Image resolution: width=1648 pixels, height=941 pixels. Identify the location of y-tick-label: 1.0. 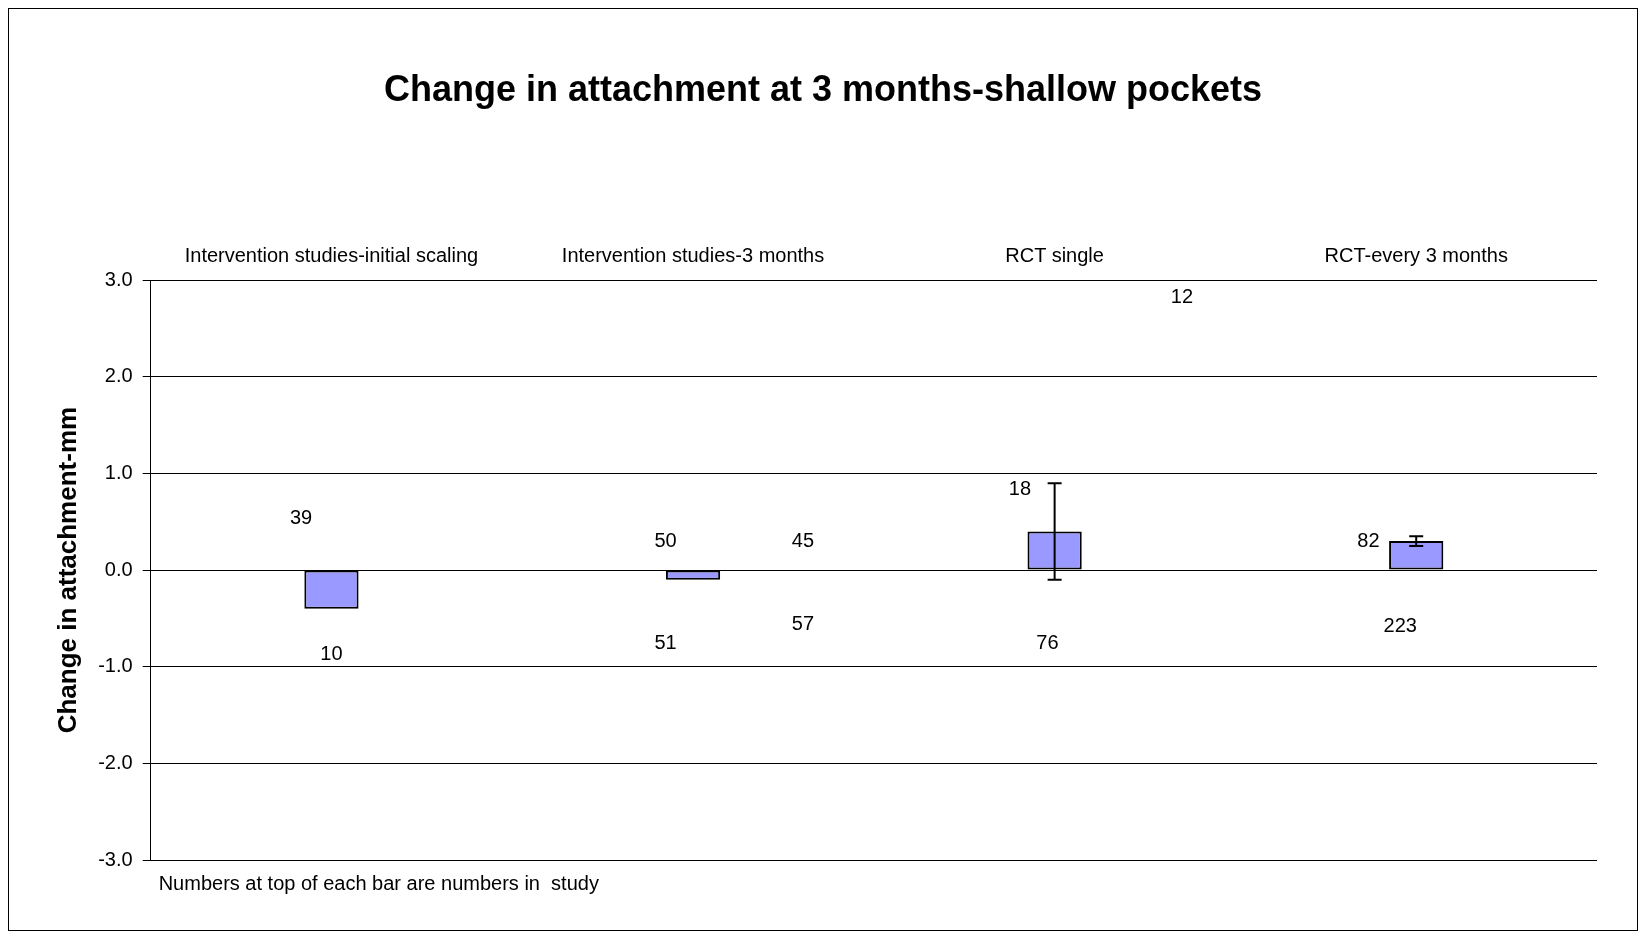
(118, 471).